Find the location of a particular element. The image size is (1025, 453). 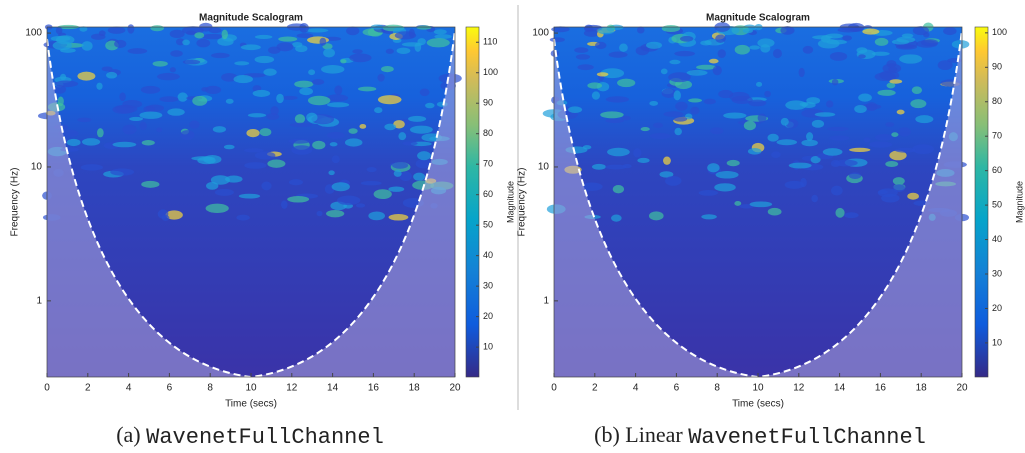

colorbar-tick-label: 30 is located at coordinates (488, 286).